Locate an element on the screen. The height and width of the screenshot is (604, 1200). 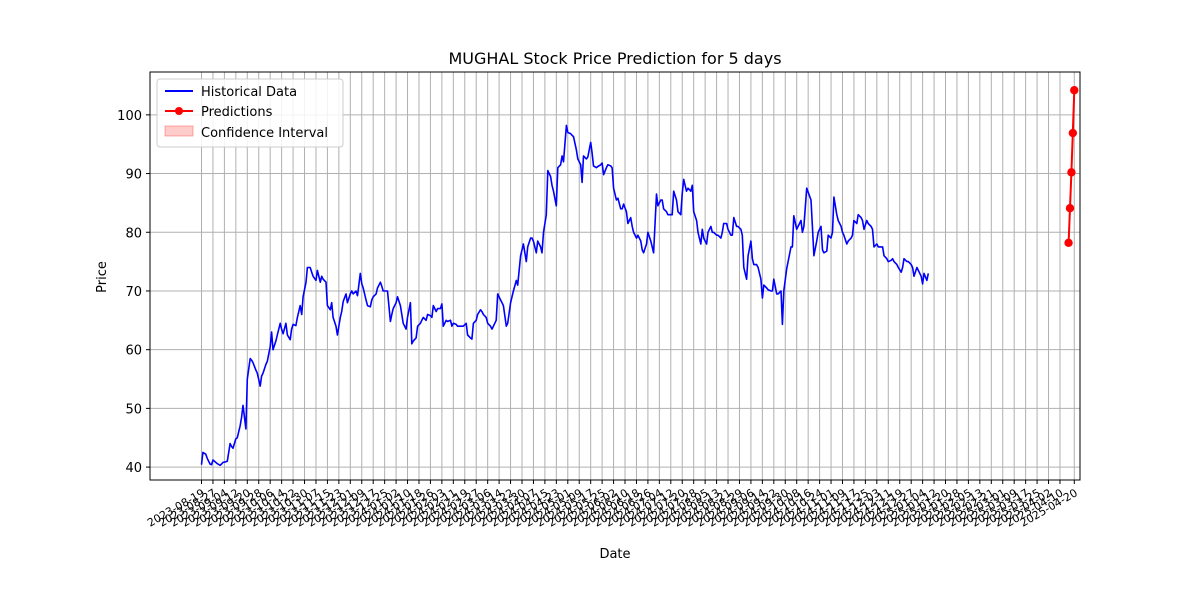
legend-predictions-marker is located at coordinates (179, 111).